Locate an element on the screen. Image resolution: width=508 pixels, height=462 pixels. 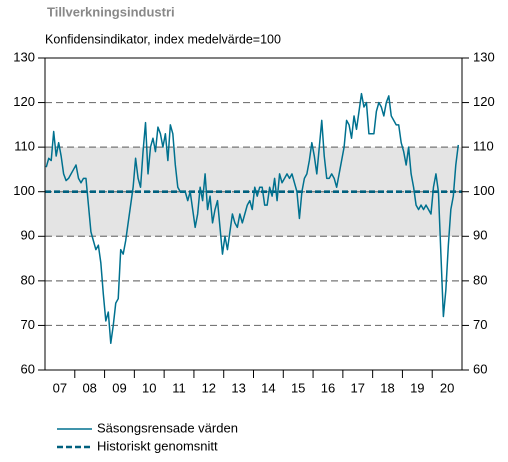
x-tick-label: 19 is located at coordinates (417, 387).